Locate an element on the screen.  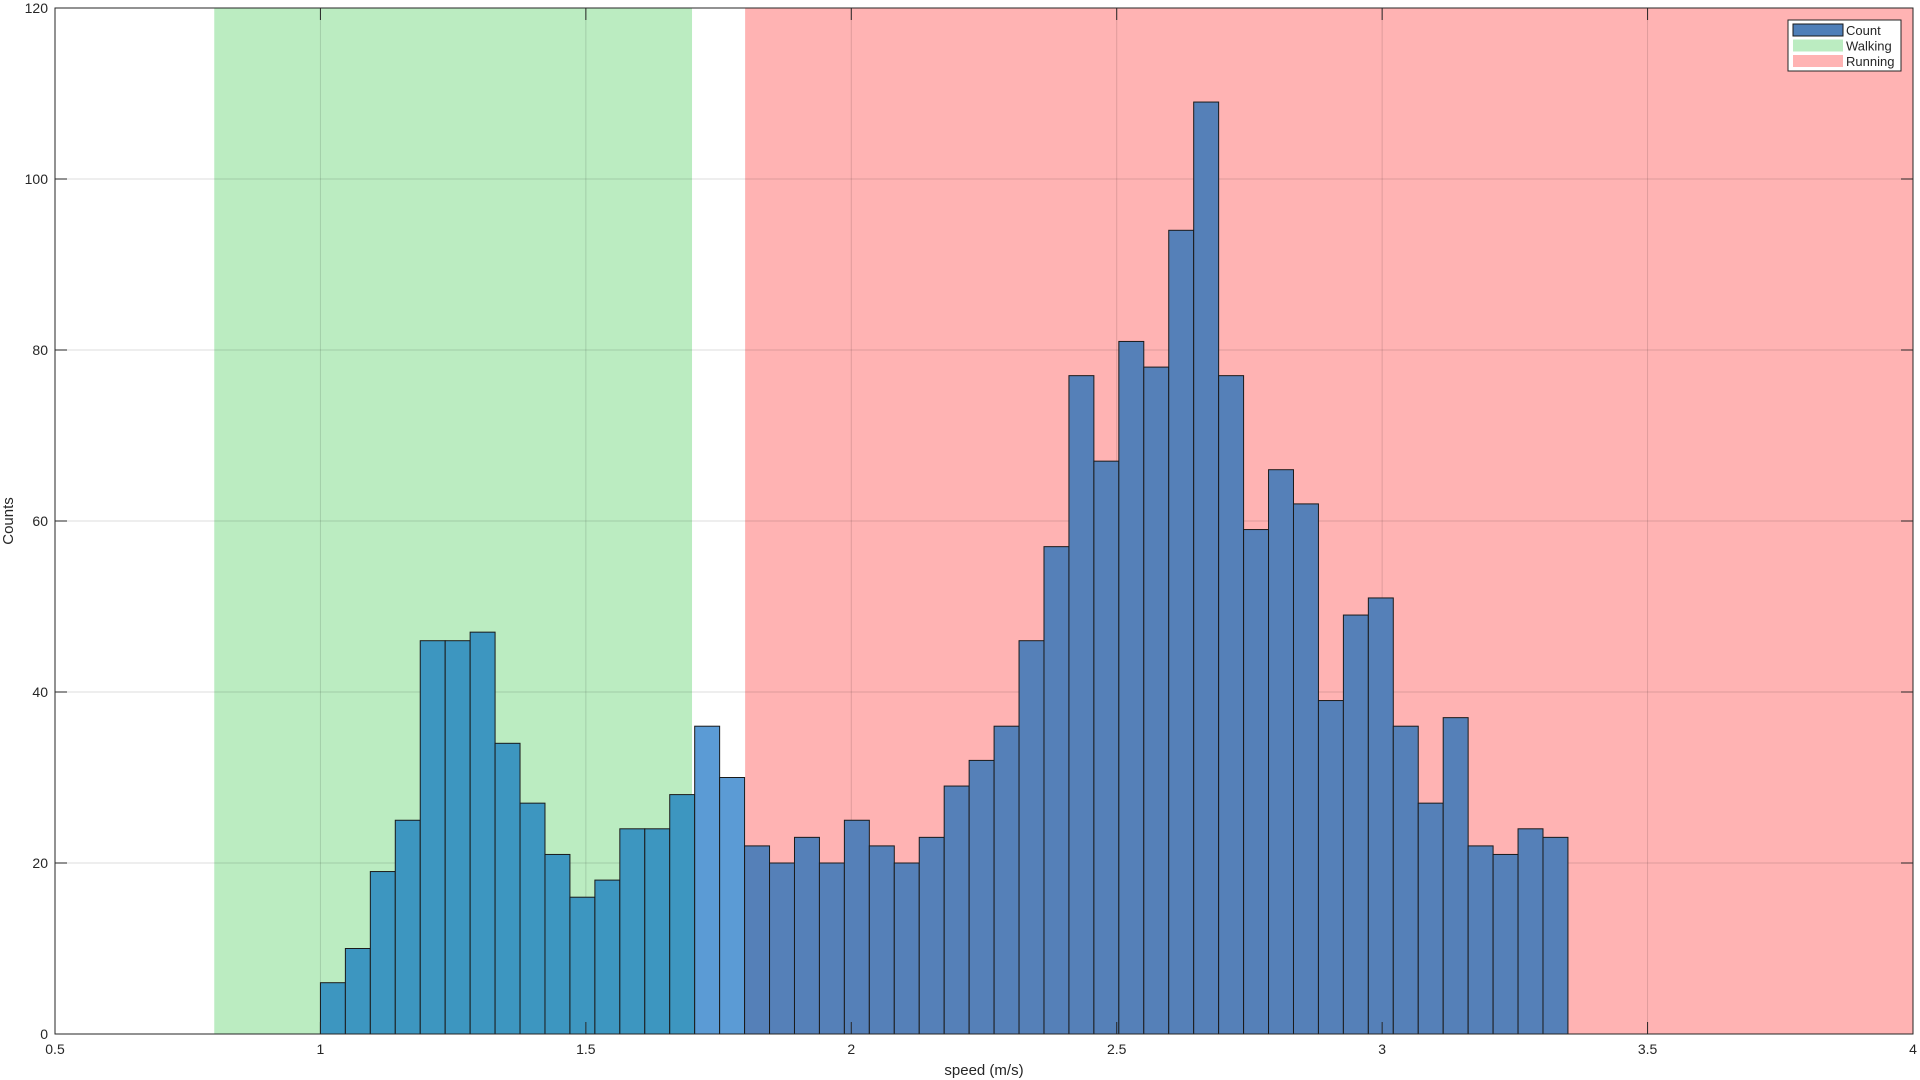
legend-swatch-running is located at coordinates (1818, 61).